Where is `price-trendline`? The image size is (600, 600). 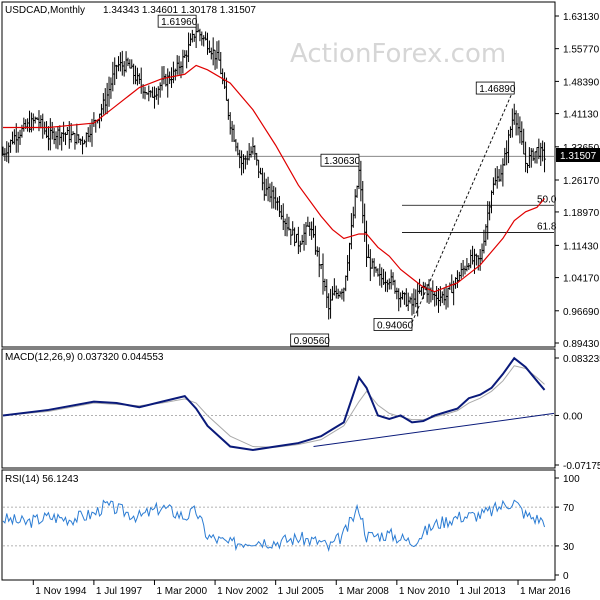
price-trendline is located at coordinates (463, 205).